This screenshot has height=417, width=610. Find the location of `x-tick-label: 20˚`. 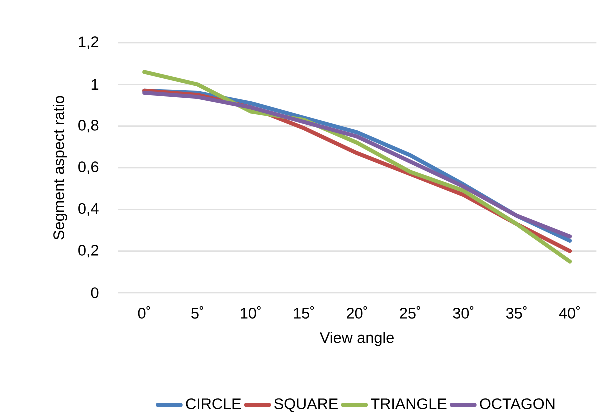

x-tick-label: 20˚ is located at coordinates (357, 312).